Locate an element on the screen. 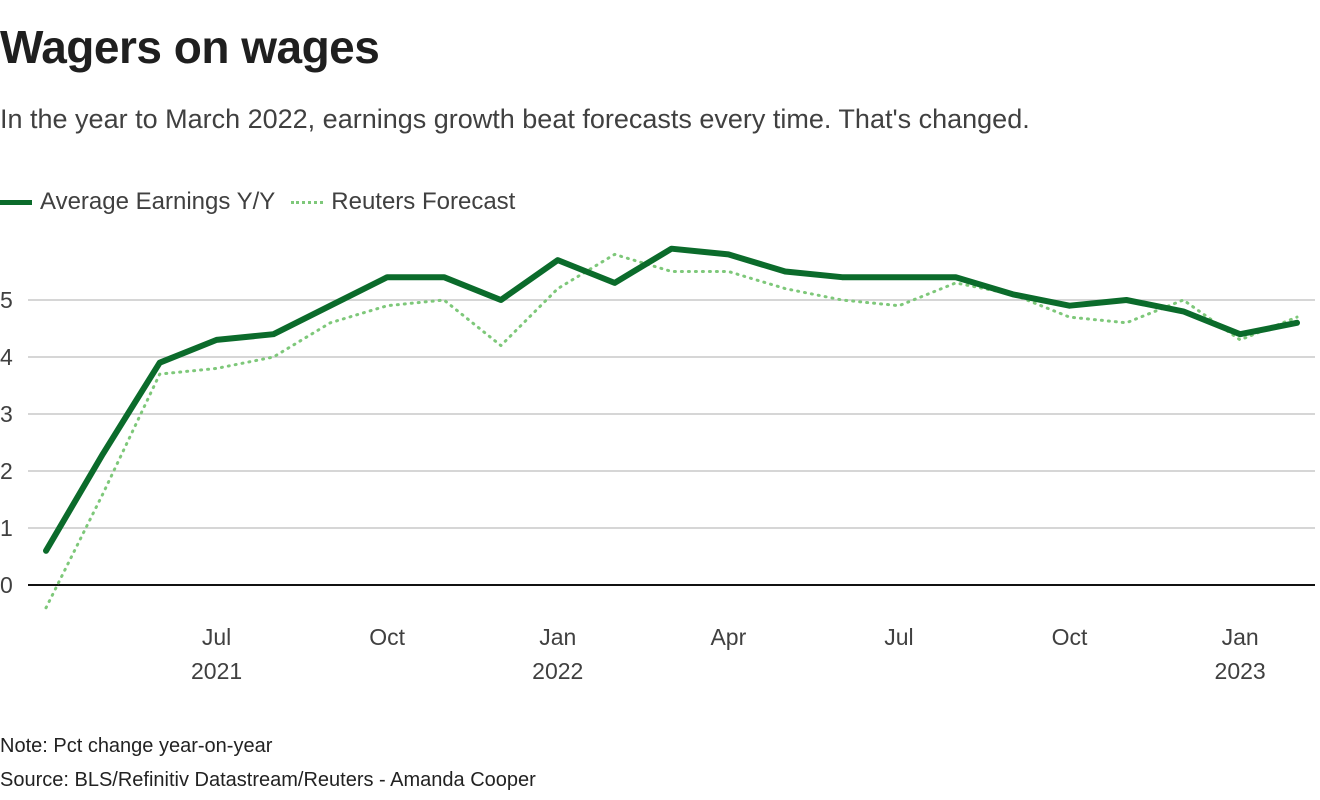 The width and height of the screenshot is (1320, 800). y-tick-label: 4 is located at coordinates (6, 357).